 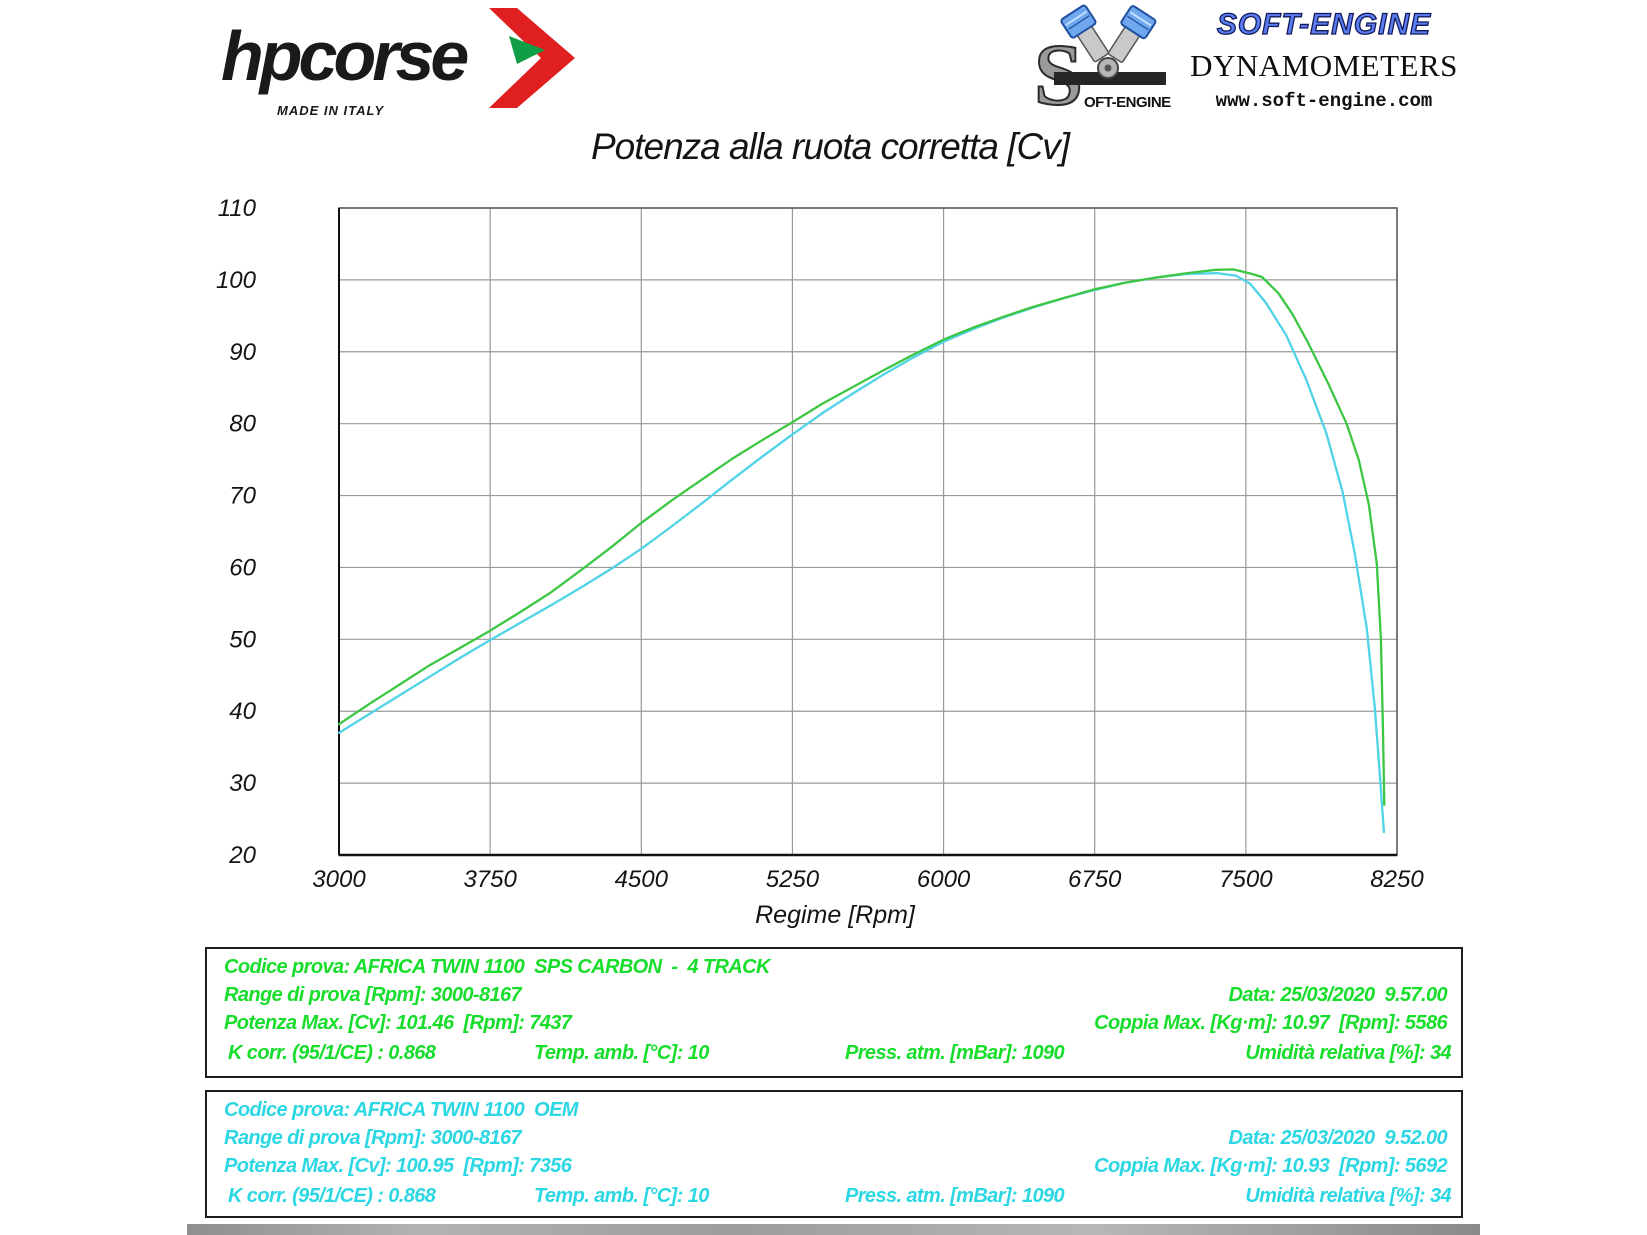 What do you see at coordinates (237, 208) in the screenshot?
I see `y-tick-label: 110` at bounding box center [237, 208].